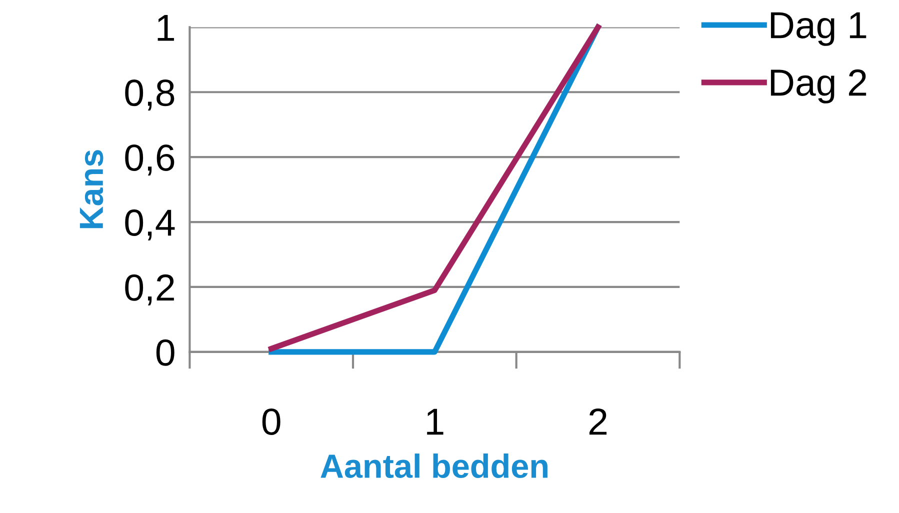 The width and height of the screenshot is (899, 513). I want to click on y-tick-label: 0, so click(165, 352).